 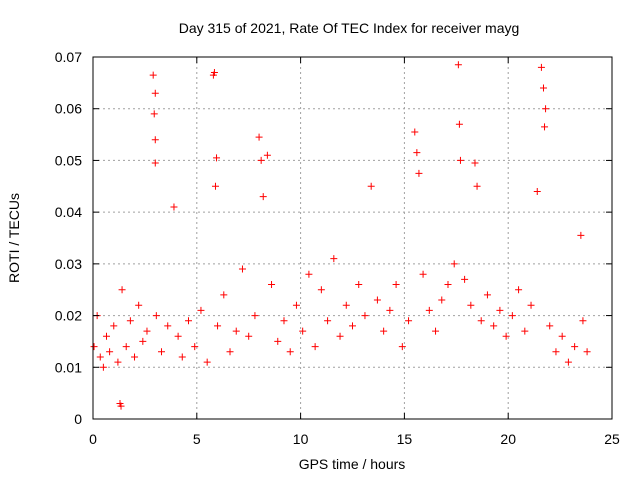 I want to click on x-tick-label: 10, so click(x=301, y=439).